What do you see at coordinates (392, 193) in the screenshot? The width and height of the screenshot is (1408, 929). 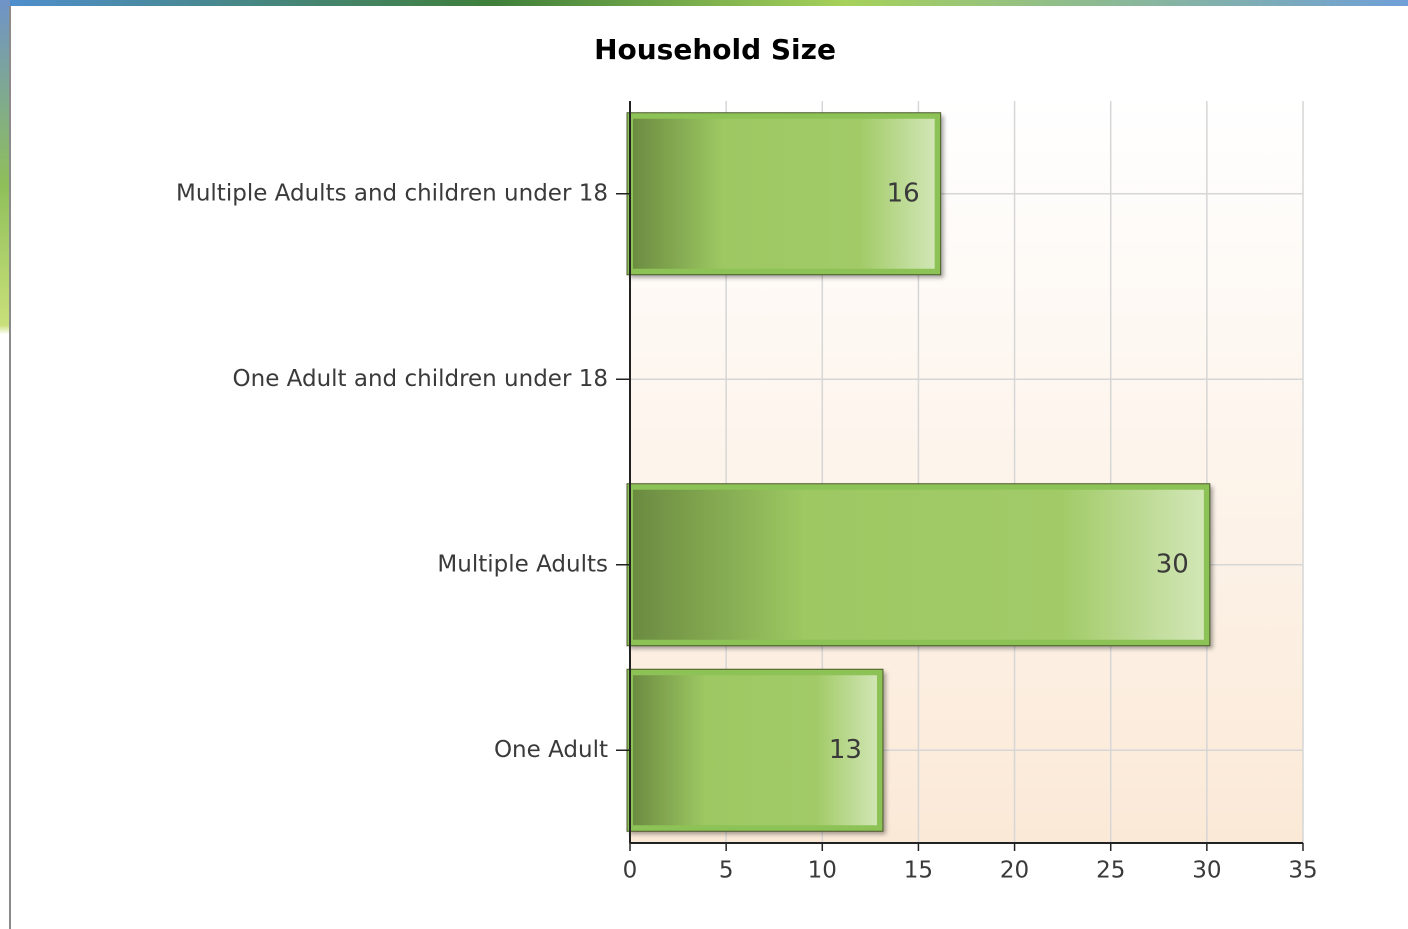 I see `y-tick-label: Multiple Adults and children under 18` at bounding box center [392, 193].